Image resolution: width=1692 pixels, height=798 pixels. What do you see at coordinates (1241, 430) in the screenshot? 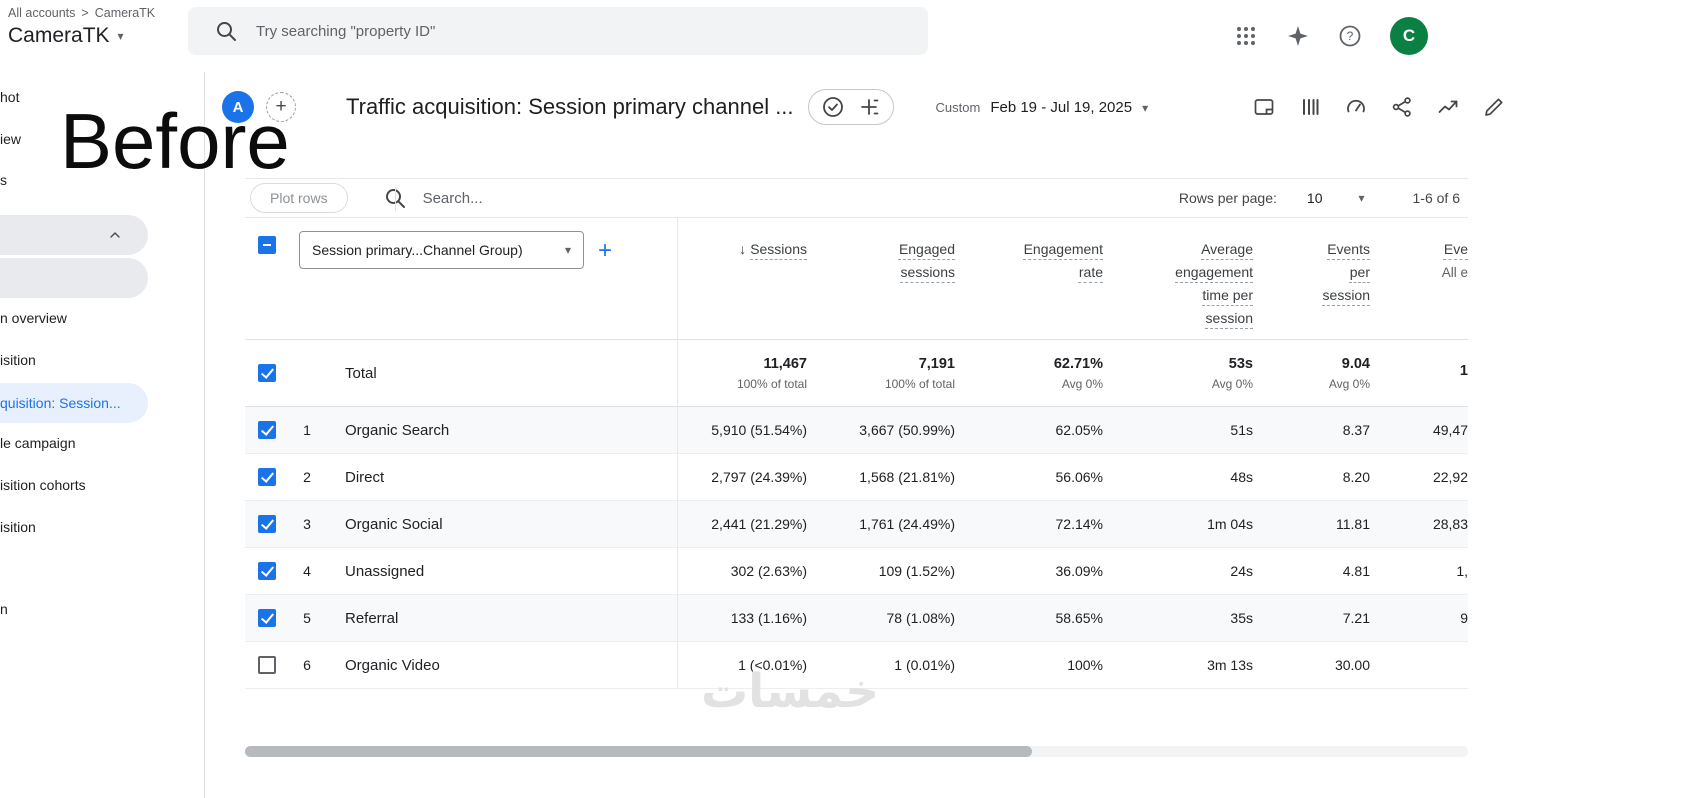
I see `cell-avg-engagement-time: 51s` at bounding box center [1241, 430].